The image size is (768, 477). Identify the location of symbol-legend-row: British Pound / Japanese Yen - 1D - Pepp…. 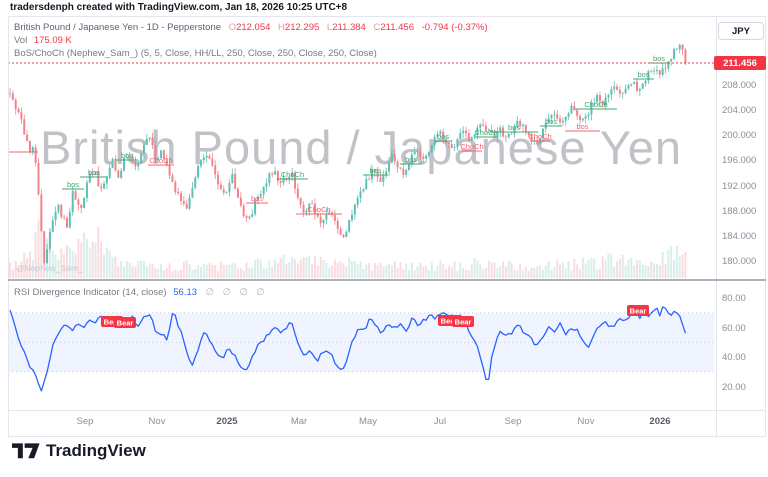
(251, 27).